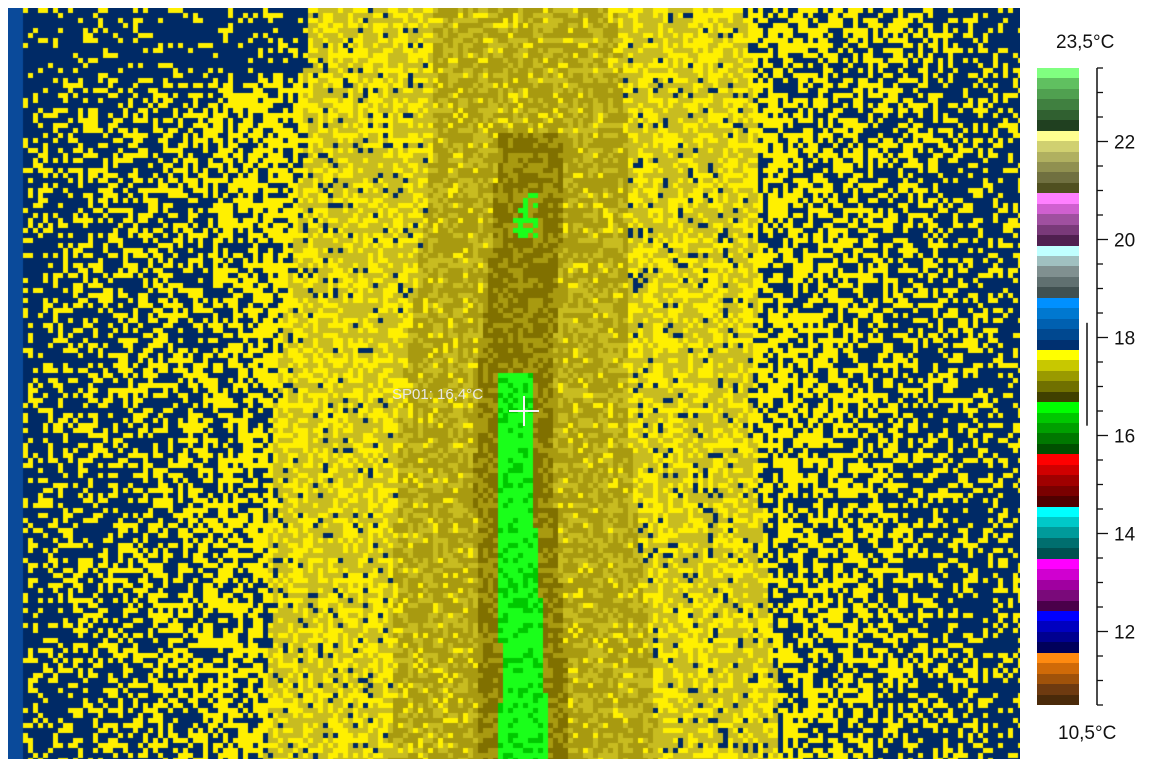 This screenshot has height=767, width=1159. Describe the element at coordinates (524, 411) in the screenshot. I see `crosshair-icon` at that location.